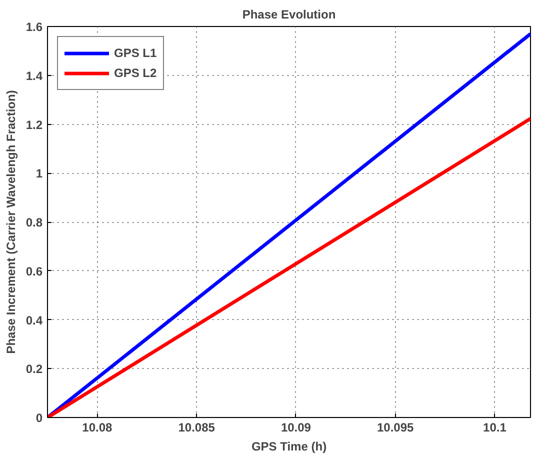 The height and width of the screenshot is (456, 534). Describe the element at coordinates (34, 27) in the screenshot. I see `y-tick-label: 1.6` at that location.